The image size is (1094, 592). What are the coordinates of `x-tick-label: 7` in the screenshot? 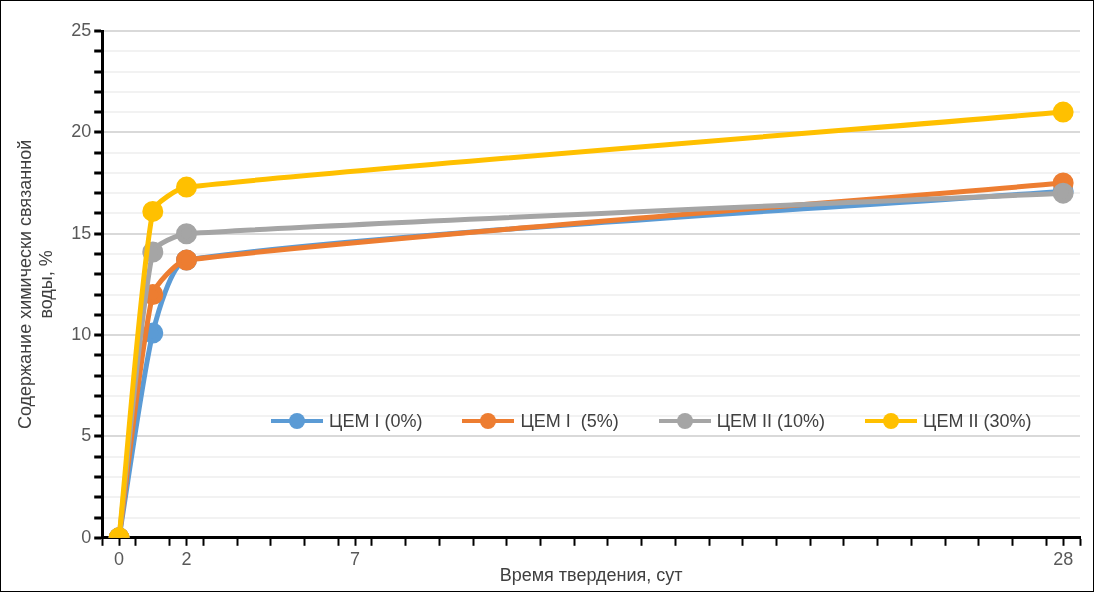 It's located at (355, 558).